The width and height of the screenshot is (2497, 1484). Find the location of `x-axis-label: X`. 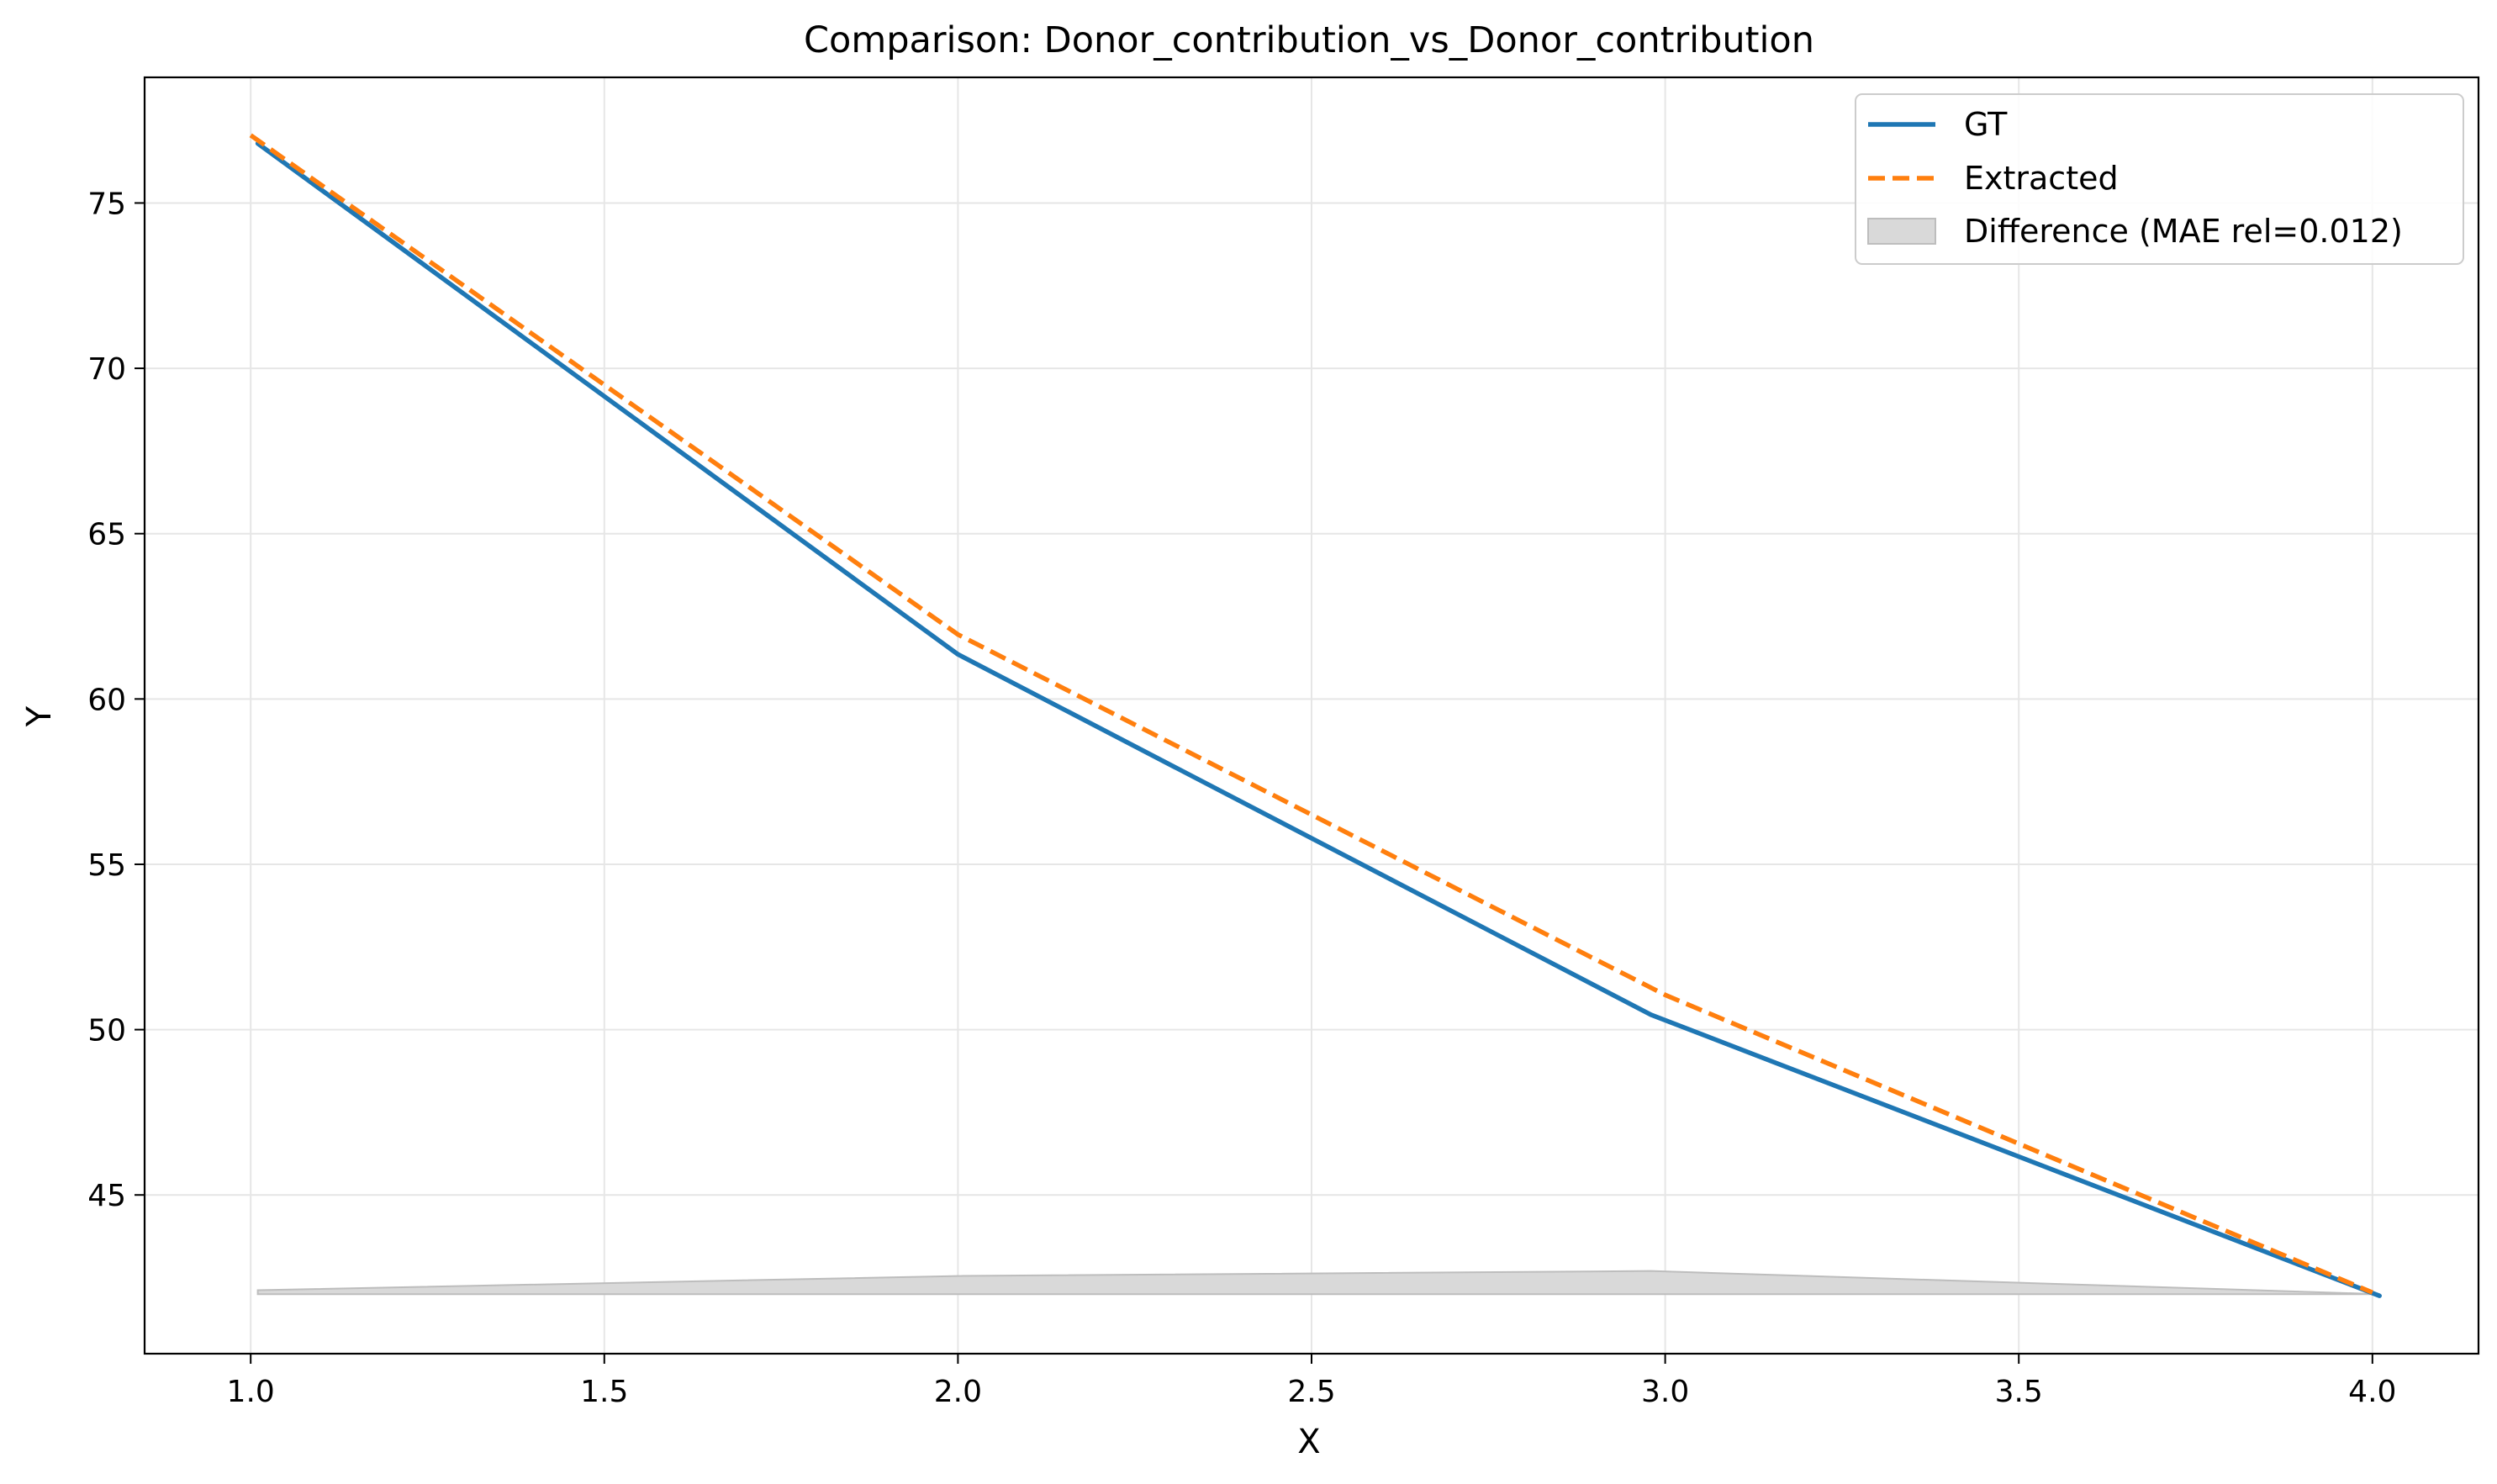

x-axis-label: X is located at coordinates (1308, 1442).